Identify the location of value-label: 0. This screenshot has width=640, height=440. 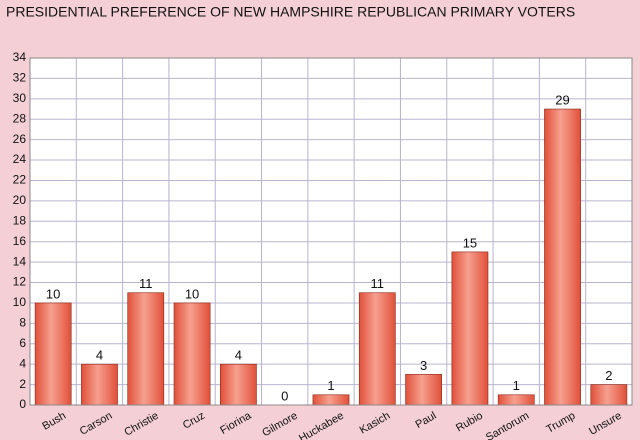
(284, 395).